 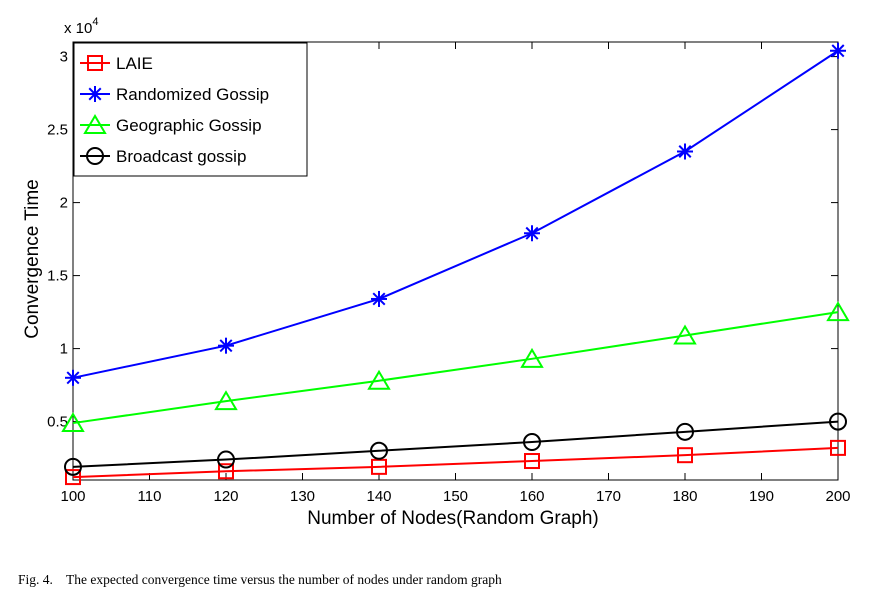 What do you see at coordinates (761, 496) in the screenshot?
I see `x-tick-label: 190` at bounding box center [761, 496].